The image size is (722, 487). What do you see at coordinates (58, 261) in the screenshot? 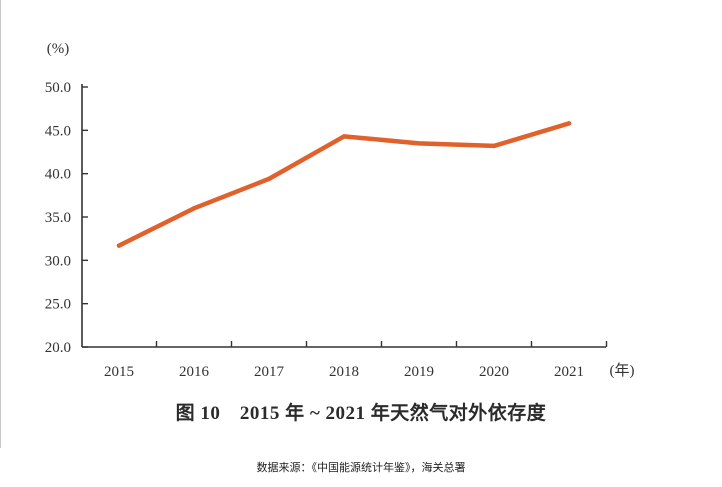
I see `y-tick-label: 30.0` at bounding box center [58, 261].